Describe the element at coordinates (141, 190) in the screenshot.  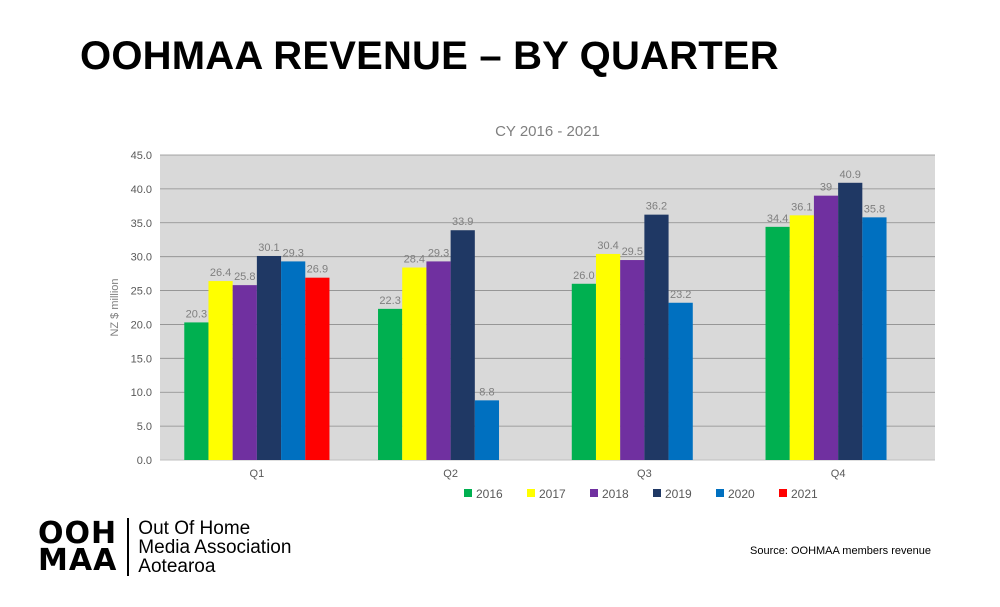
I see `y-tick-label: 40.0` at that location.